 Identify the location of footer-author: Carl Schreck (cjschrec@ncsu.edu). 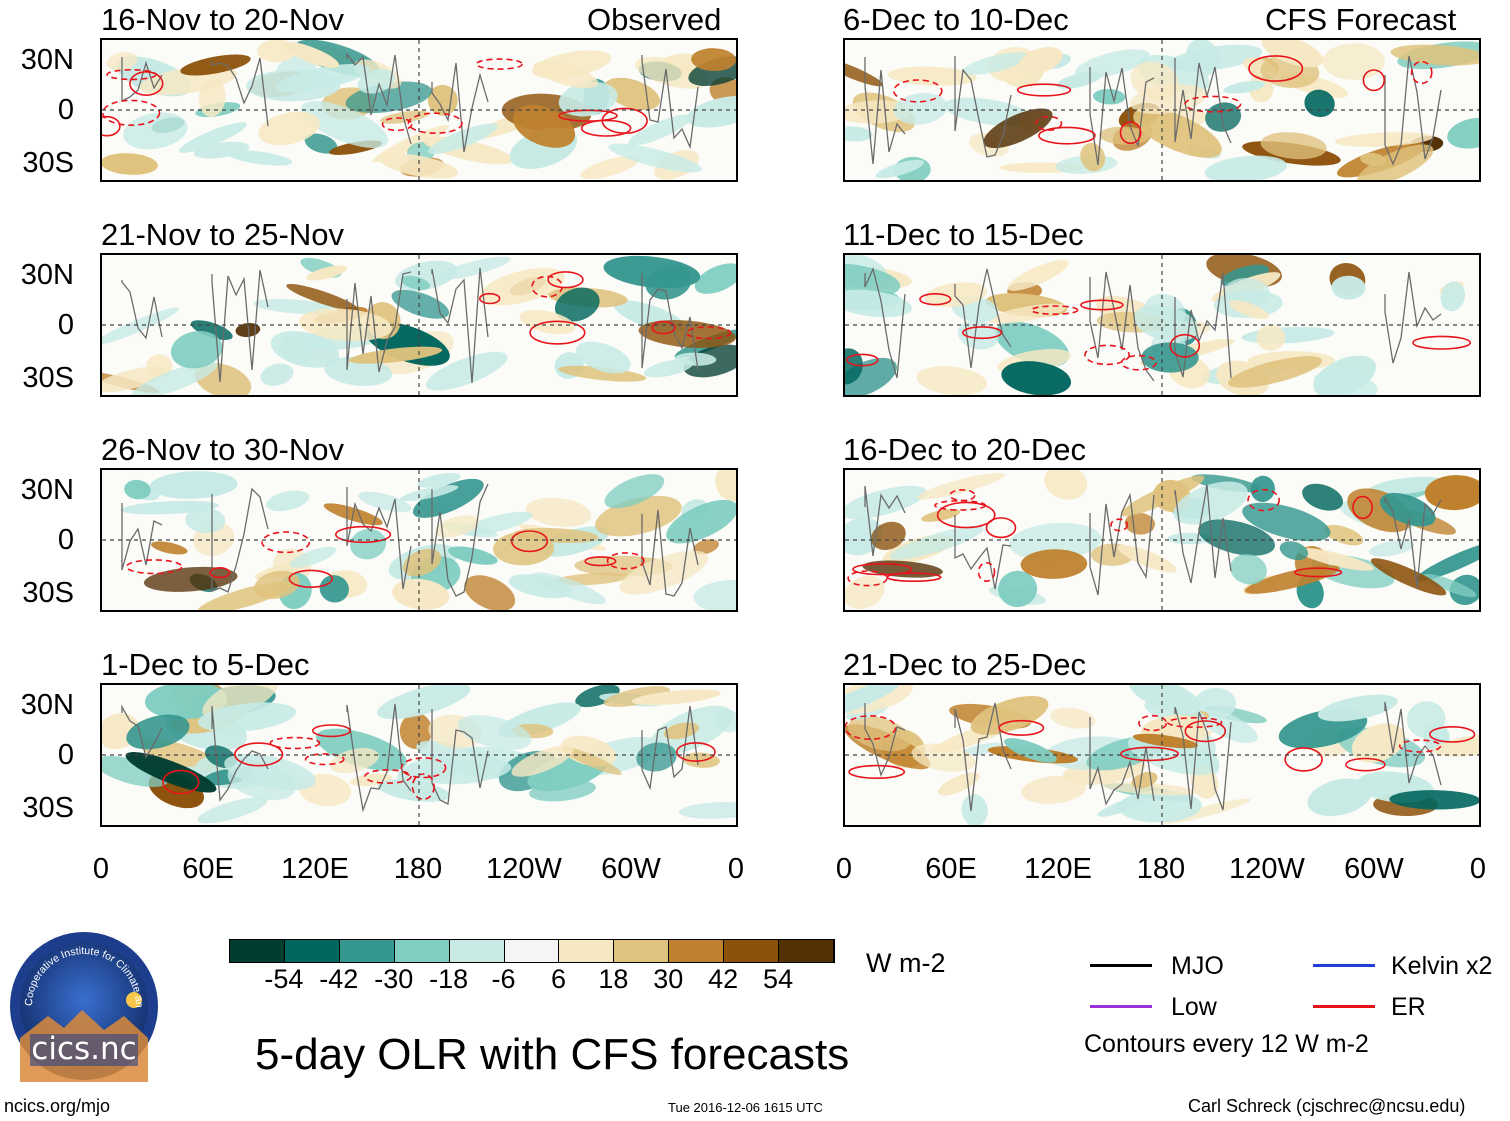
(1327, 1106).